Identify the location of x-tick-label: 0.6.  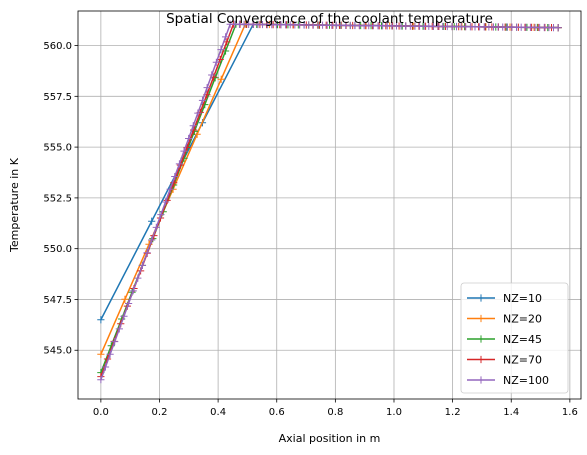
(277, 412).